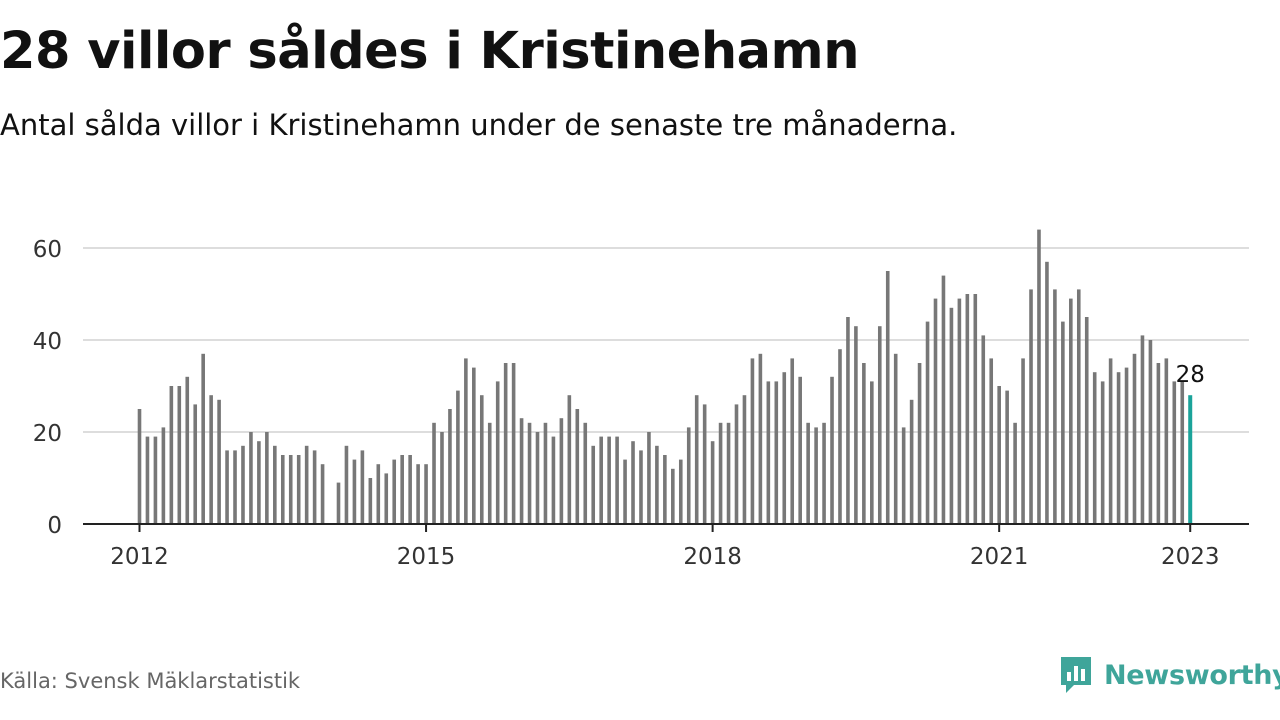 Image resolution: width=1280 pixels, height=720 pixels. What do you see at coordinates (47, 342) in the screenshot?
I see `y-tick-label: 40` at bounding box center [47, 342].